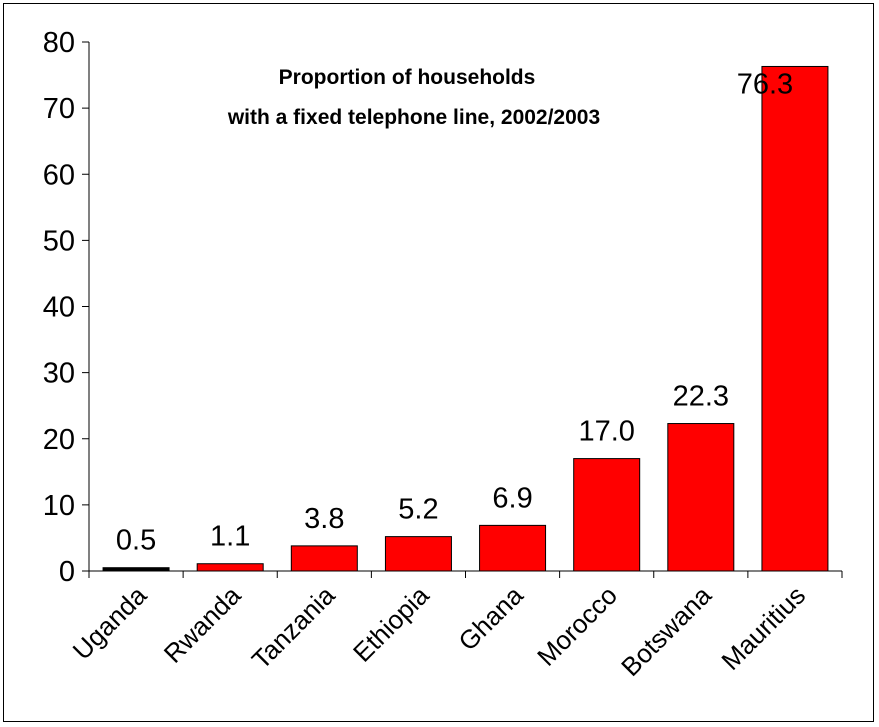  What do you see at coordinates (701, 397) in the screenshot?
I see `data-label-botswana: 22.3` at bounding box center [701, 397].